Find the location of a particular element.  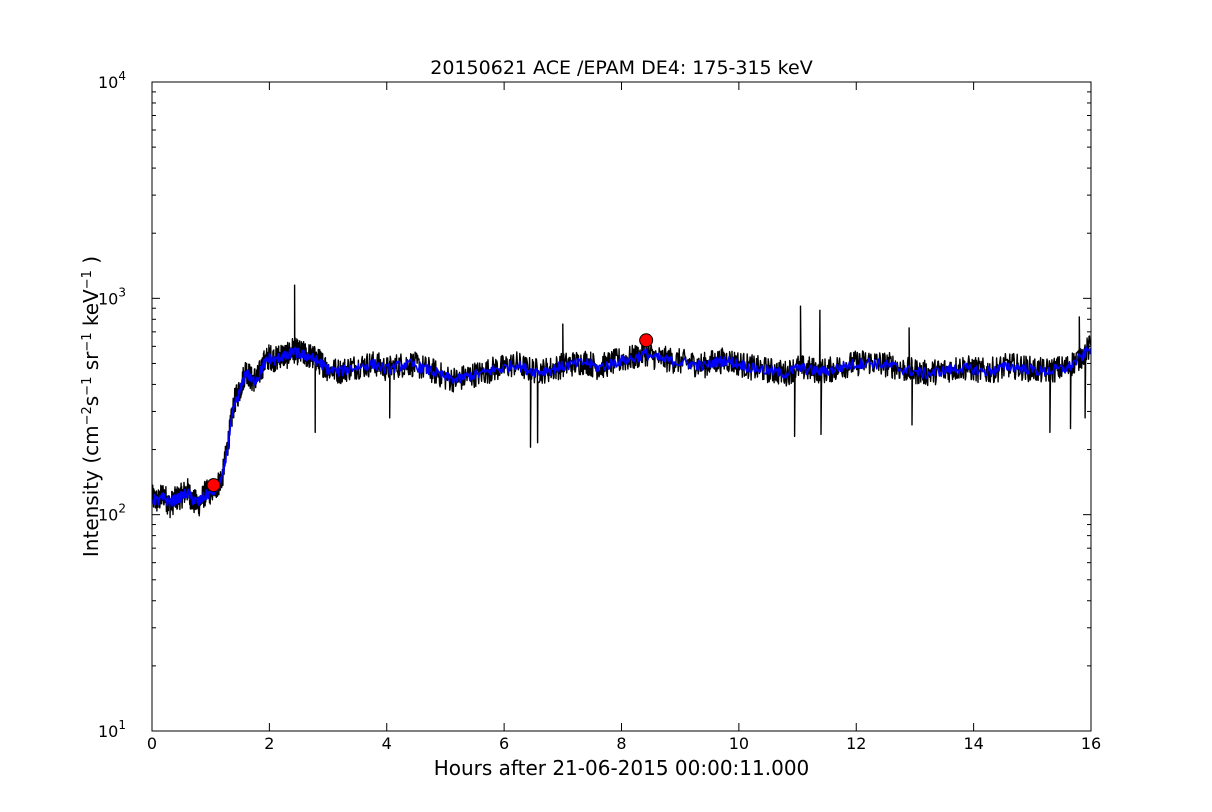

y-axis-label-prefix: Intensity (cm is located at coordinates (91, 491).